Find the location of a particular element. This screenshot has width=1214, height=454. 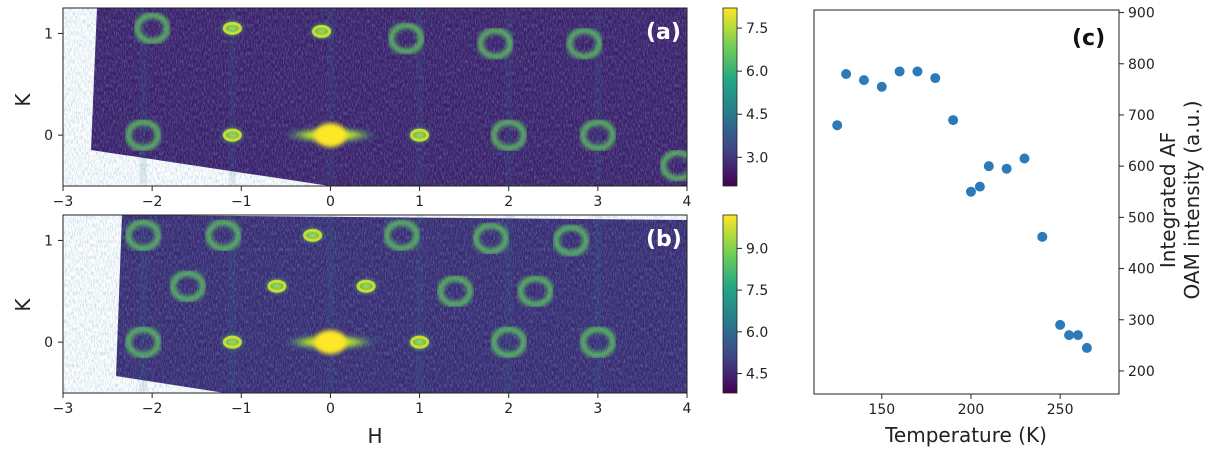

y-axis-label-line2: OAM intensity (a.u.) is located at coordinates (1192, 199).